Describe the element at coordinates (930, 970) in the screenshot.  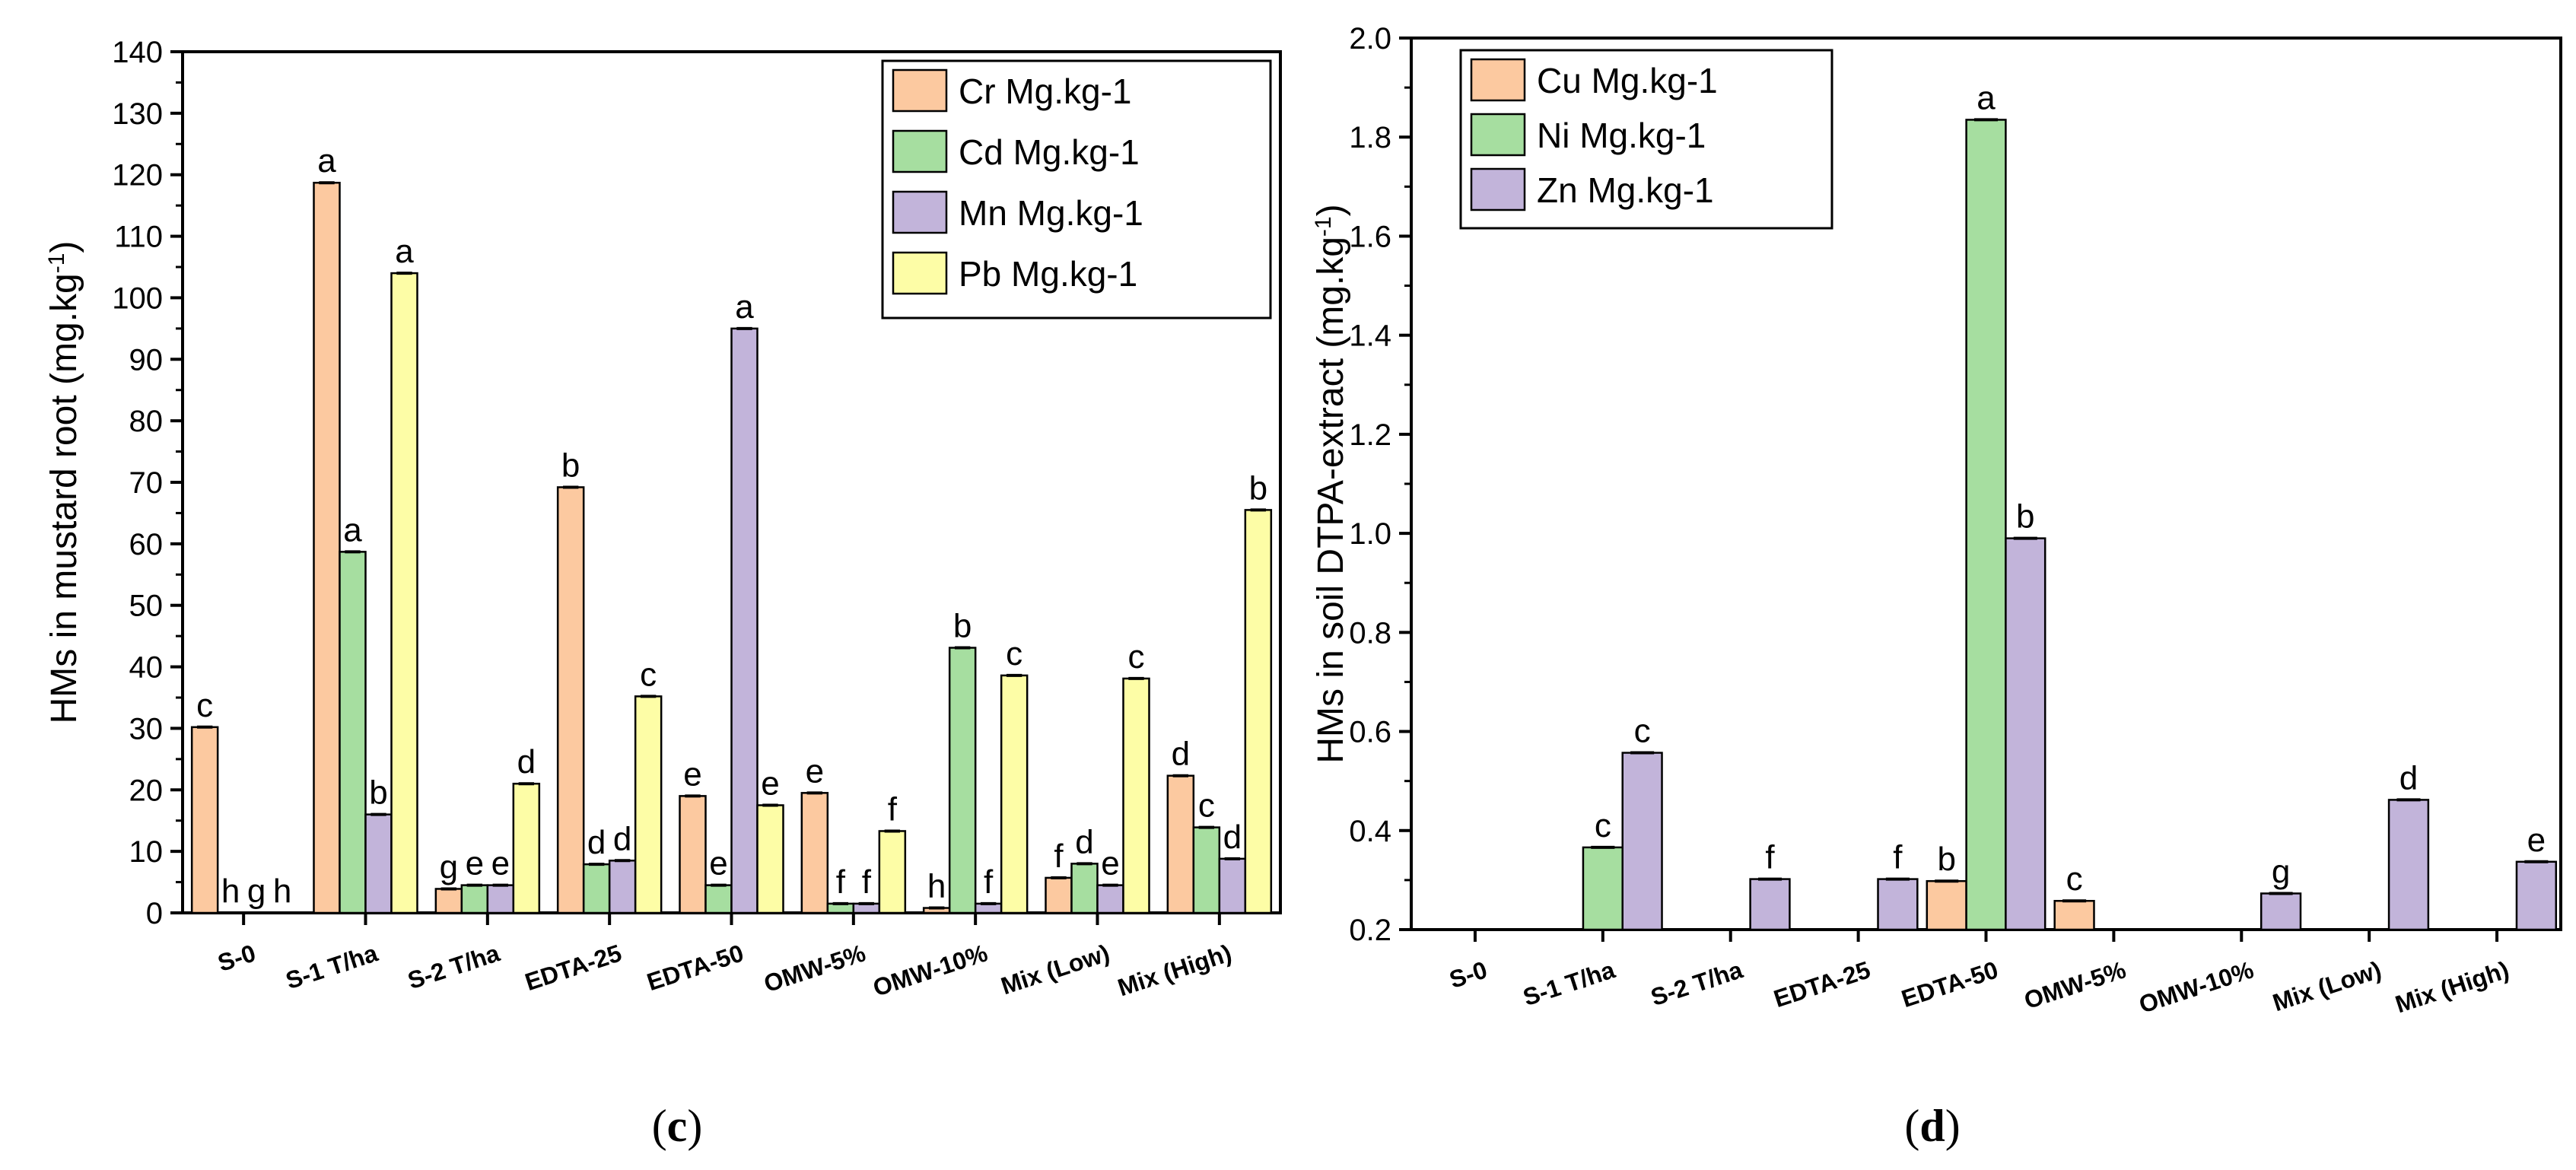
I see `x-tick-label: OMW-10%` at that location.